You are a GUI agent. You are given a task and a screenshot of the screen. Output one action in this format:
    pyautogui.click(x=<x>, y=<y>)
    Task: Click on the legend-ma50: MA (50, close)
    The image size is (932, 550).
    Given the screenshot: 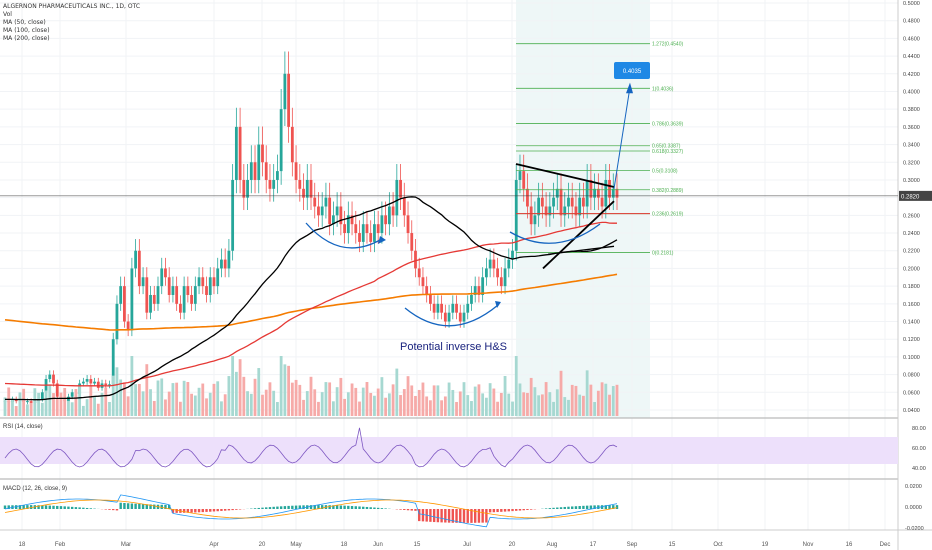 What is the action you would take?
    pyautogui.click(x=24, y=22)
    